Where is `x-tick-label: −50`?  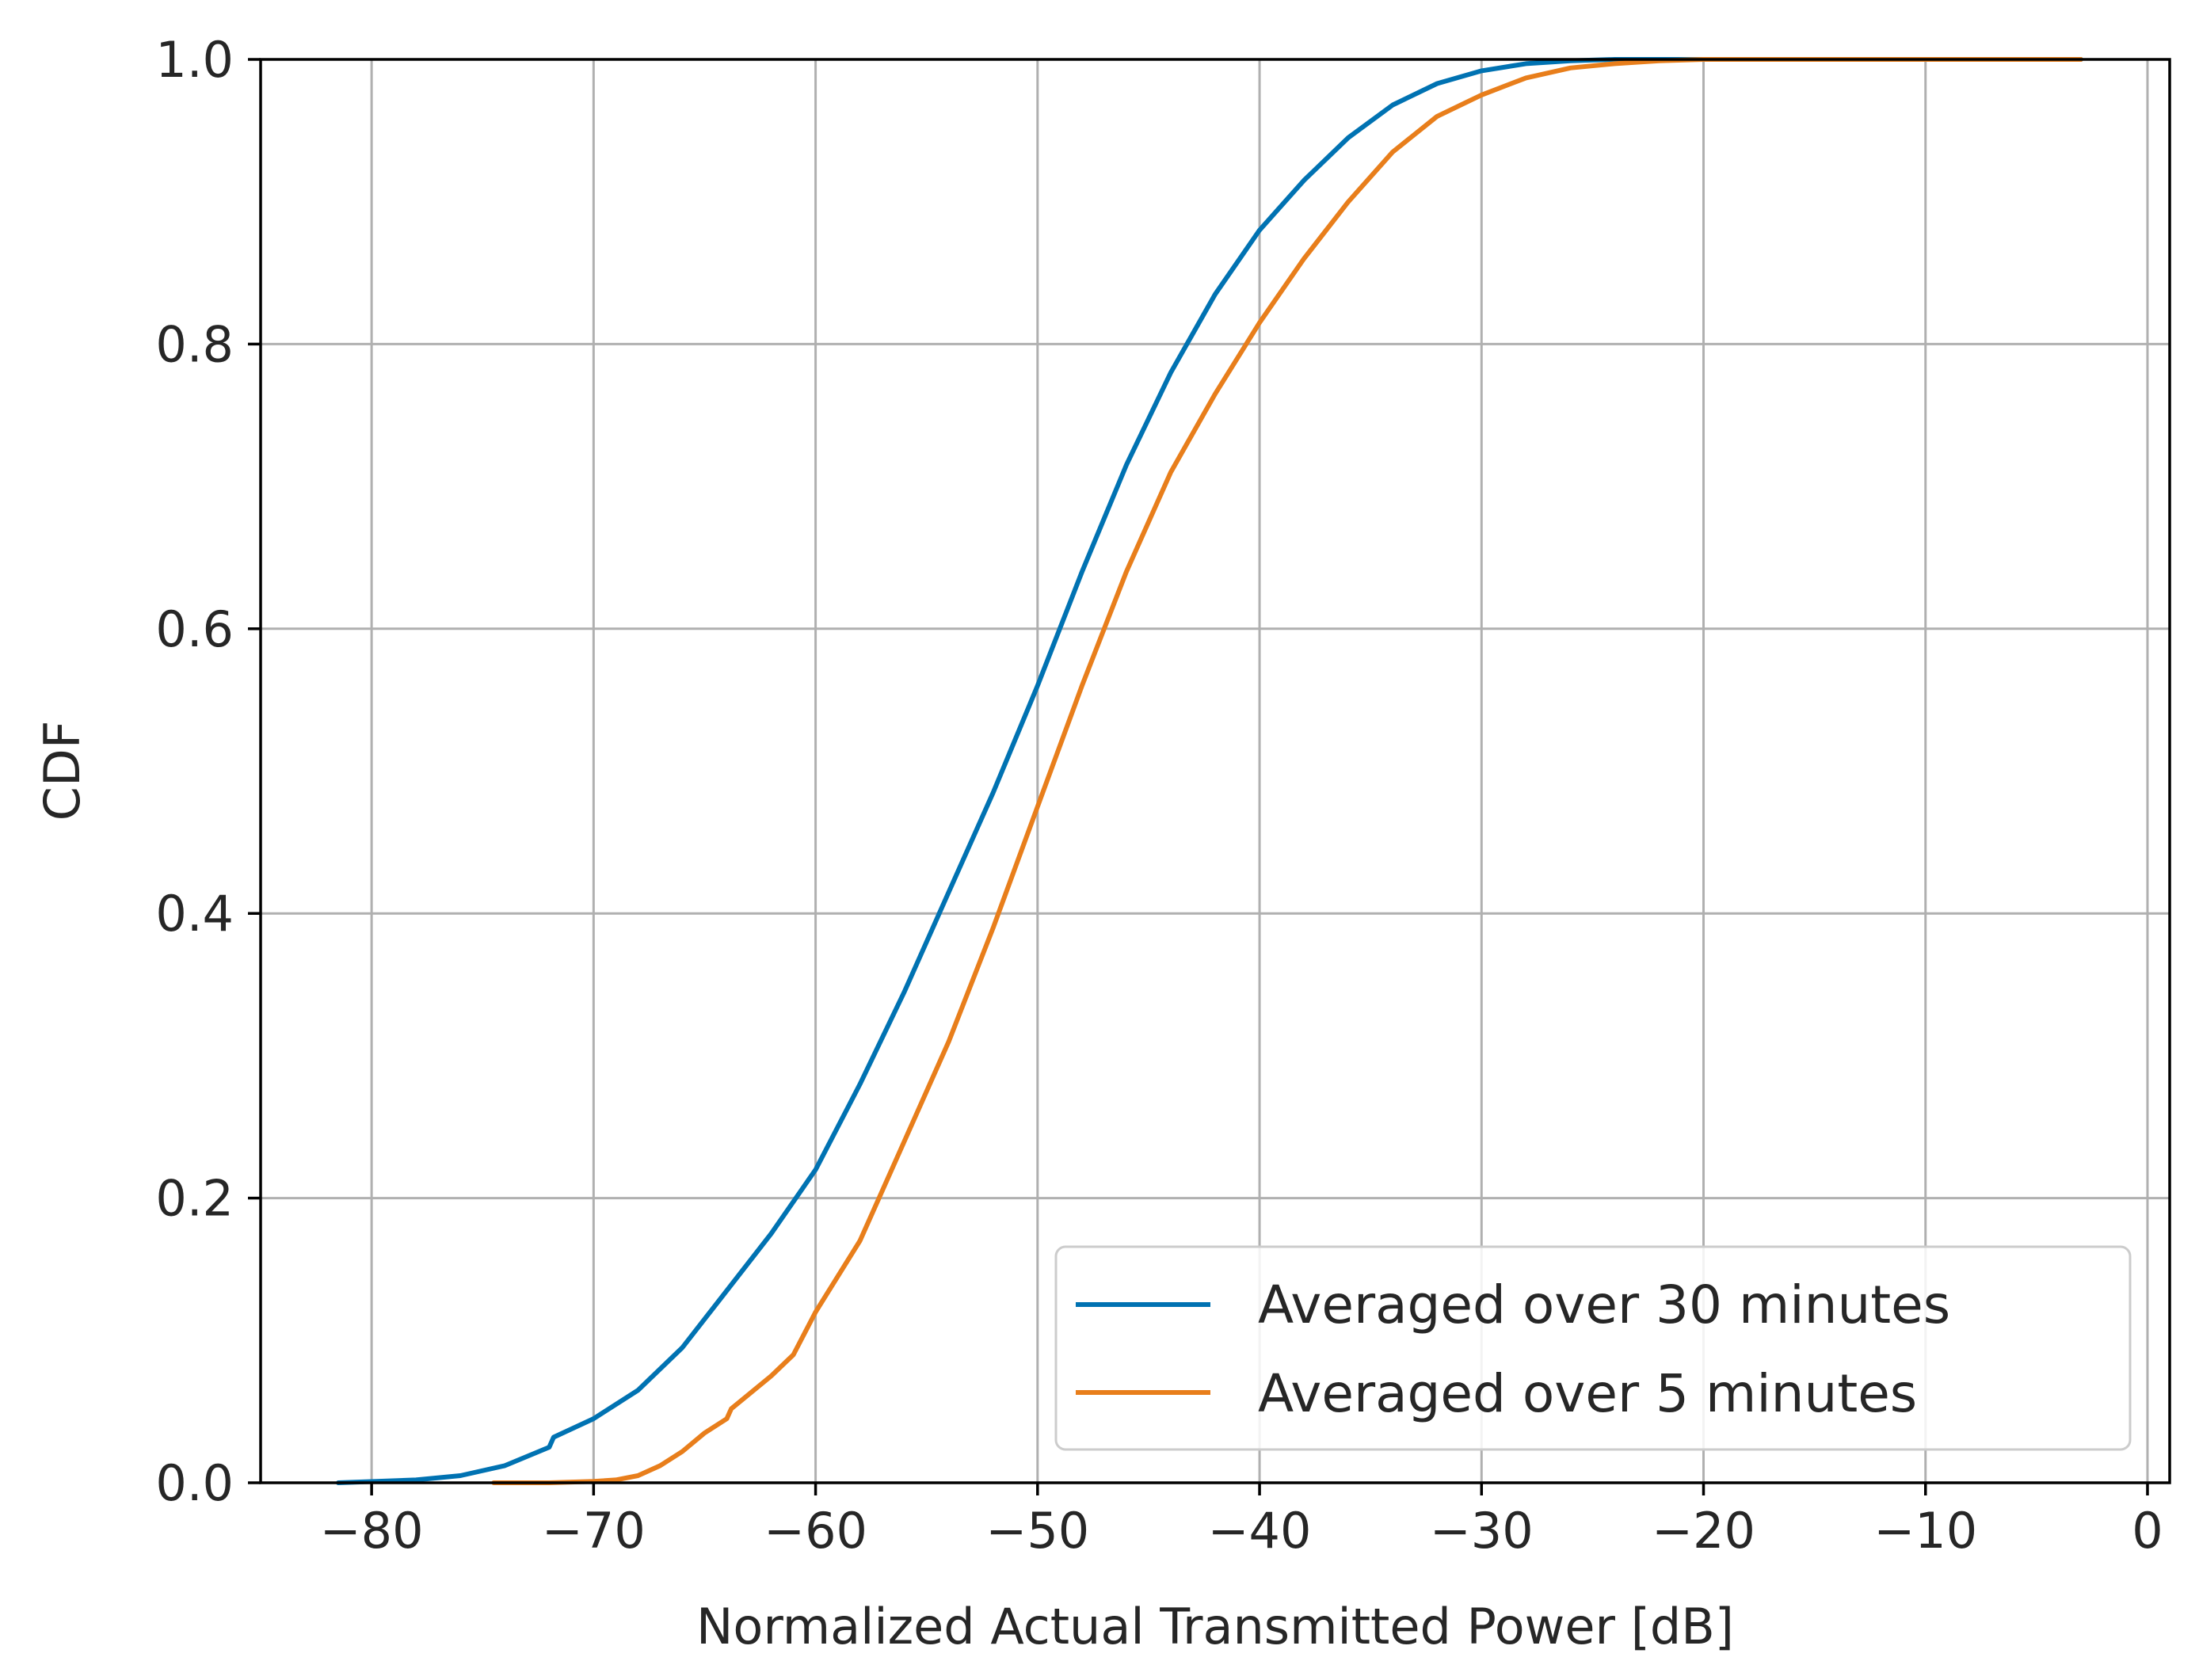
x-tick-label: −50 is located at coordinates (1037, 1531).